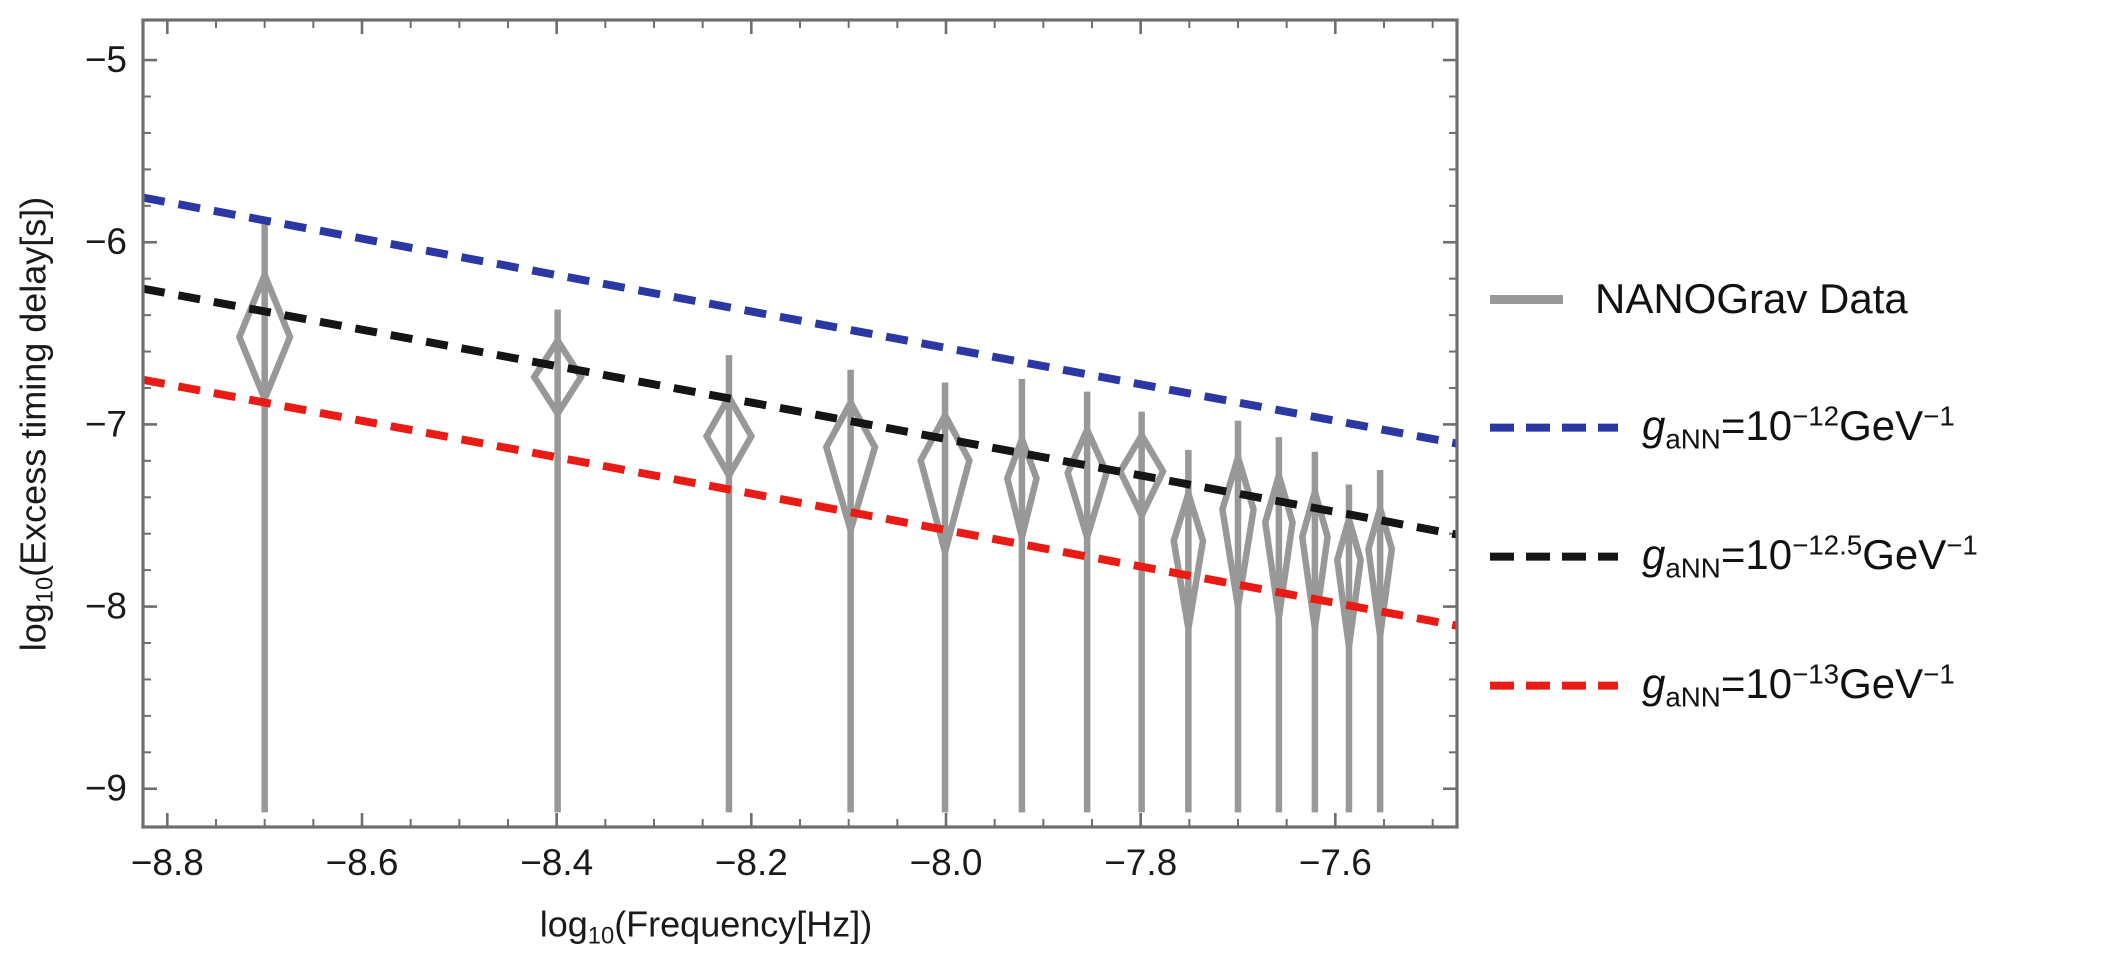 The height and width of the screenshot is (964, 2122). I want to click on legend-label-nanograv: NANOGrav Data, so click(1751, 298).